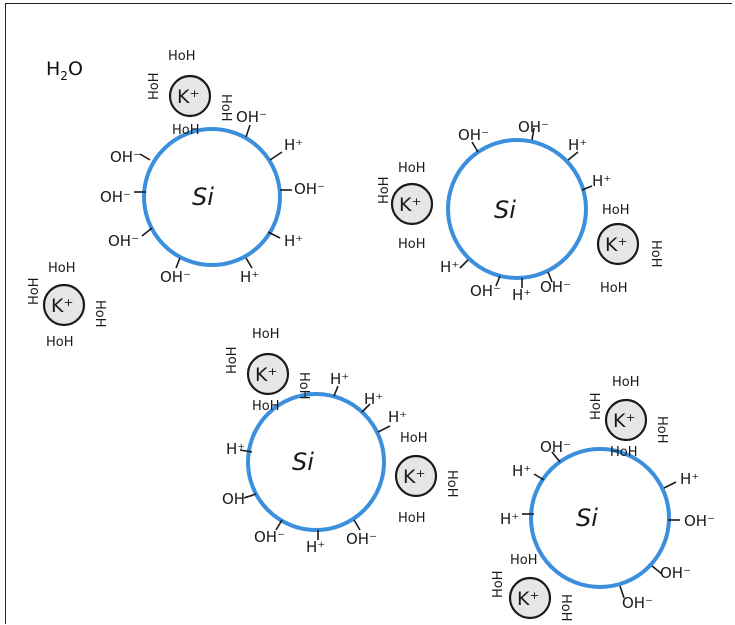  Describe the element at coordinates (64, 70) in the screenshot. I see `water-label: H2O` at that location.